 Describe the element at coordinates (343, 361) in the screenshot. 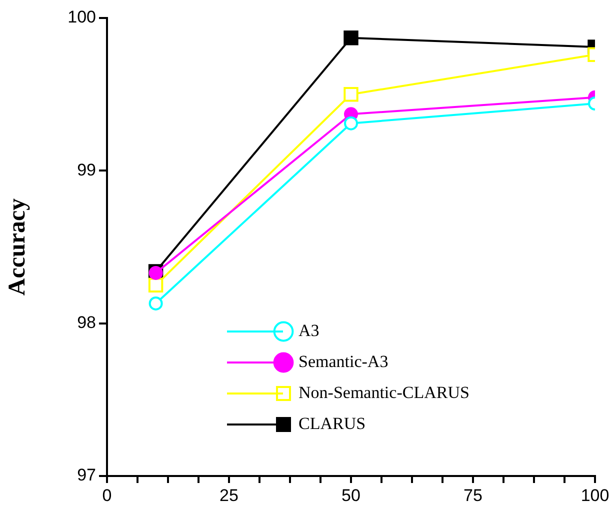

I see `legend-label: Semantic-A3` at that location.